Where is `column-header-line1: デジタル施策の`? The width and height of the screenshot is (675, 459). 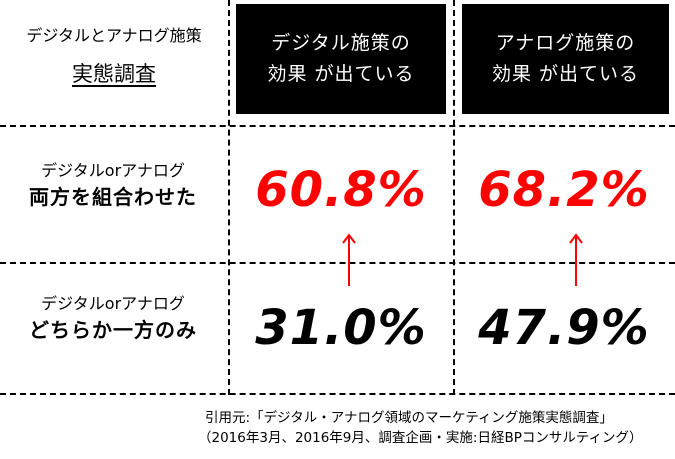 column-header-line1: デジタル施策の is located at coordinates (341, 43).